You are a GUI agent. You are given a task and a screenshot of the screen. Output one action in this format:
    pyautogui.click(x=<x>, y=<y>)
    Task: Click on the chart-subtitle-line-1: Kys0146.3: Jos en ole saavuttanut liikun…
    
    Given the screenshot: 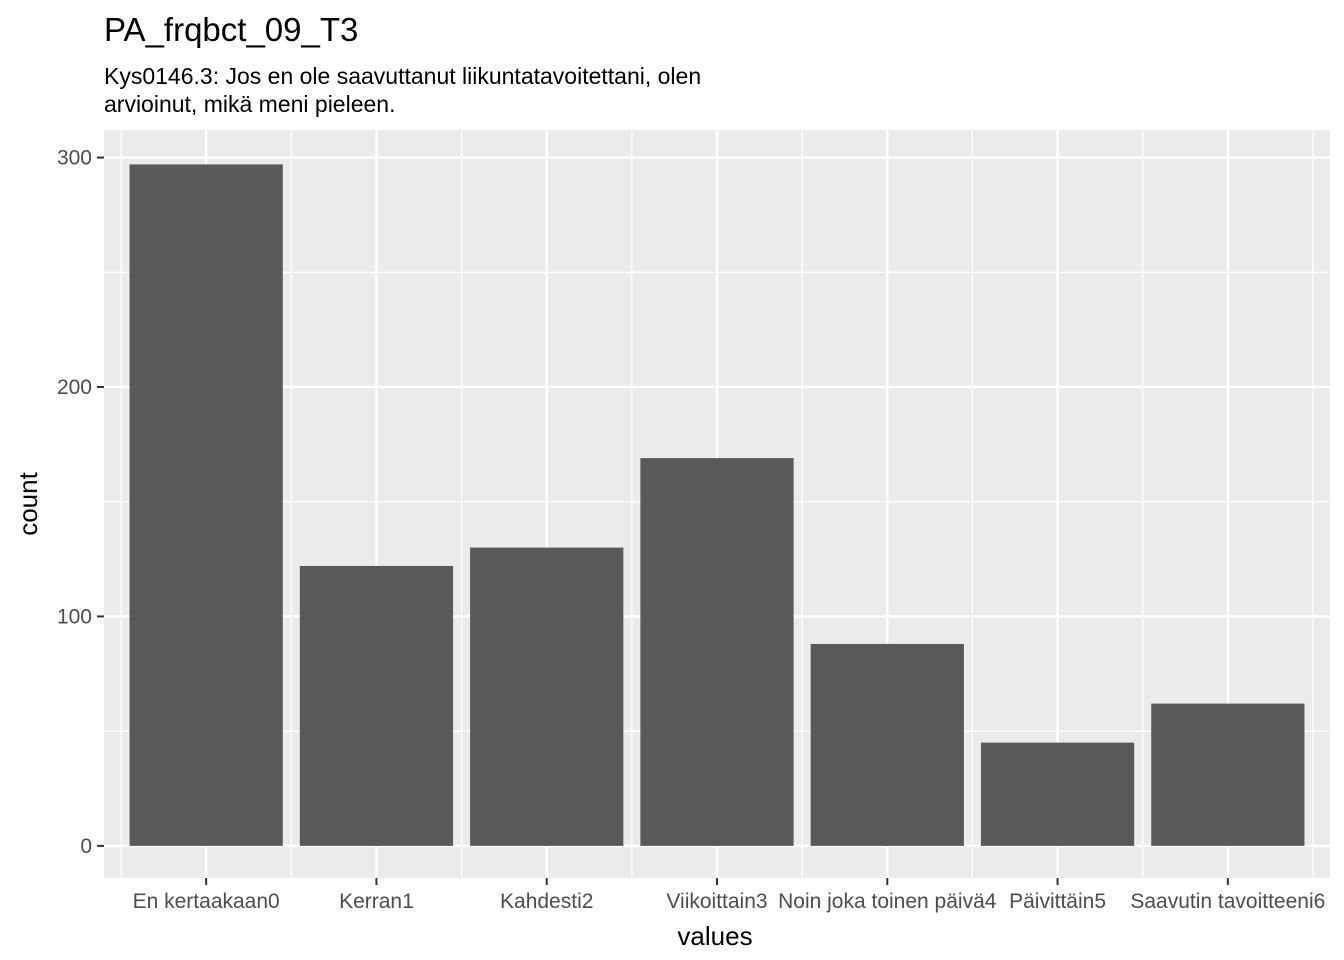 What is the action you would take?
    pyautogui.click(x=402, y=76)
    